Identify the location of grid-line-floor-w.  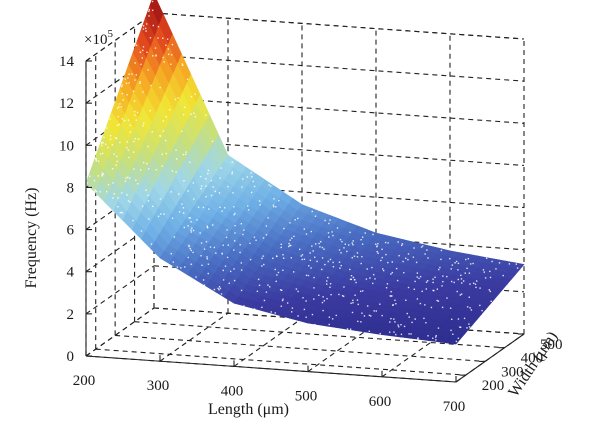
(280, 362).